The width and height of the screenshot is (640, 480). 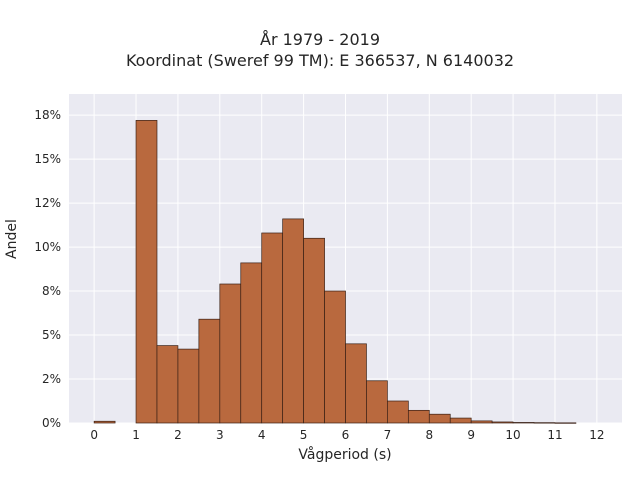 I want to click on x-tick-label: 12, so click(x=596, y=435).